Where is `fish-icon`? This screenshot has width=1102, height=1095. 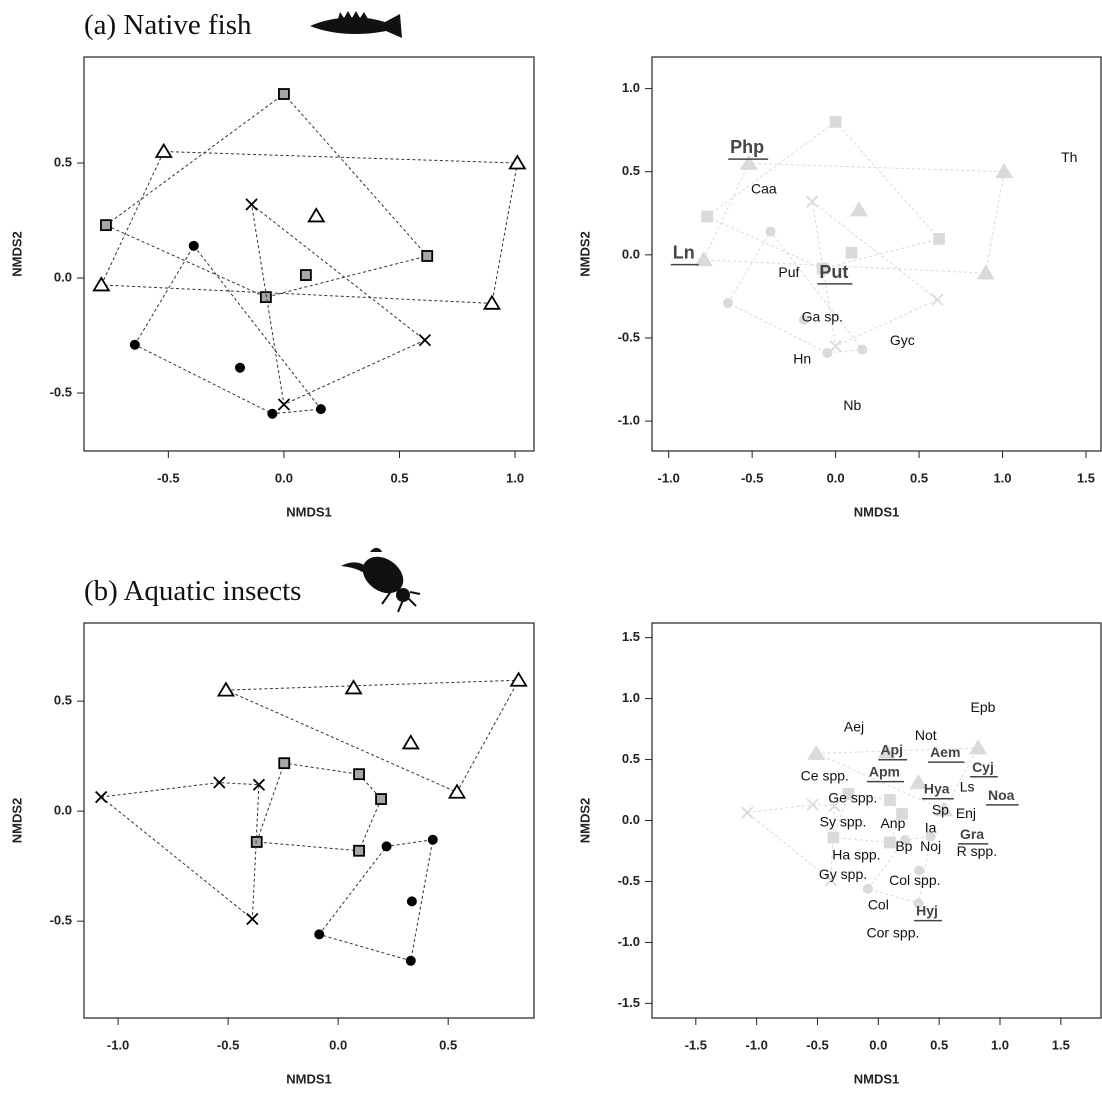 fish-icon is located at coordinates (356, 24).